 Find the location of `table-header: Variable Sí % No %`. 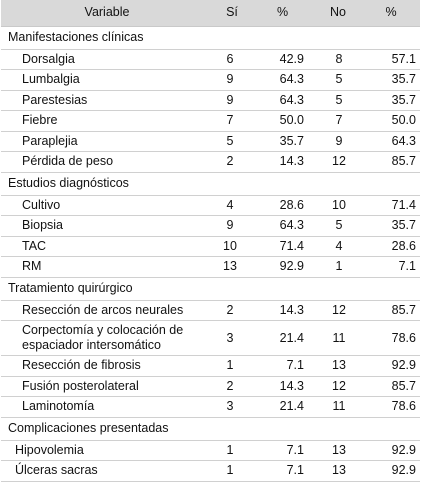

table-header: Variable Sí % No % is located at coordinates (210, 13).